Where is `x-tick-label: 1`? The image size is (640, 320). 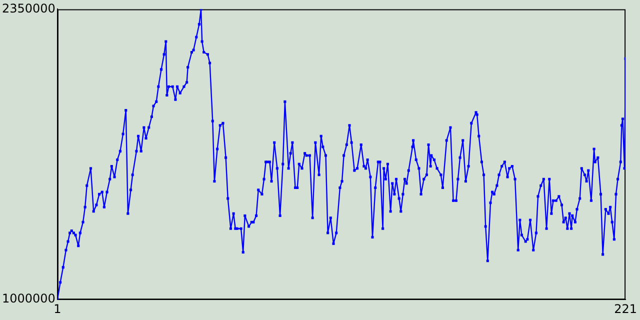
x-tick-label: 1 is located at coordinates (58, 309).